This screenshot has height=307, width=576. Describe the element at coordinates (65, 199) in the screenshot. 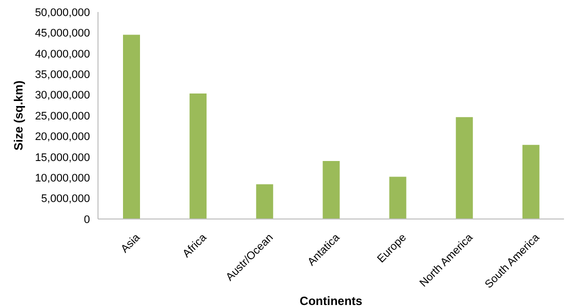

I see `y-tick-label: 5,000,000` at that location.